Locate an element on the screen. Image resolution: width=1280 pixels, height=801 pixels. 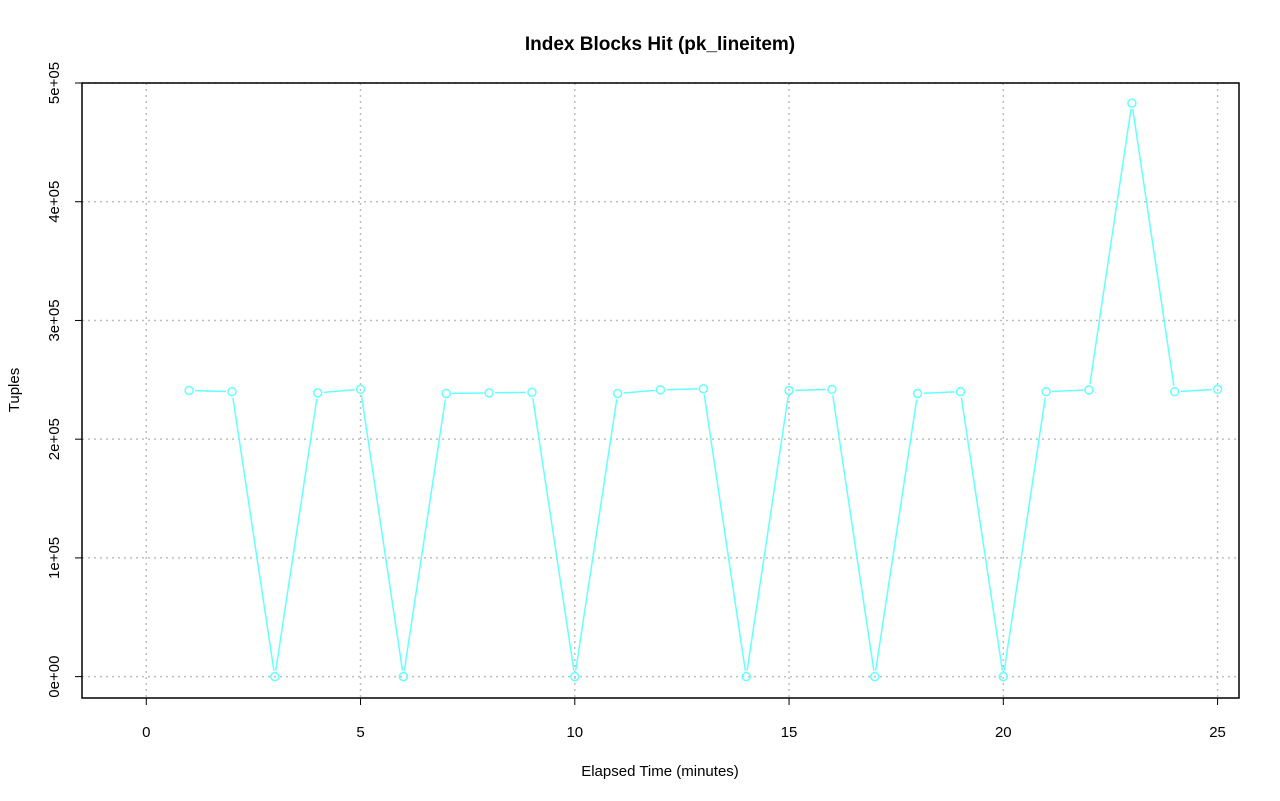
y-tick-label: 0e+00 is located at coordinates (54, 677).